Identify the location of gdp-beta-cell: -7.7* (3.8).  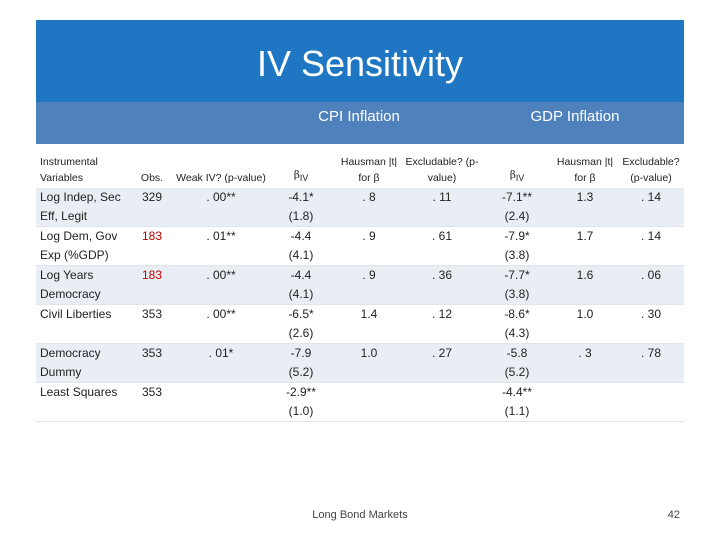
(517, 285).